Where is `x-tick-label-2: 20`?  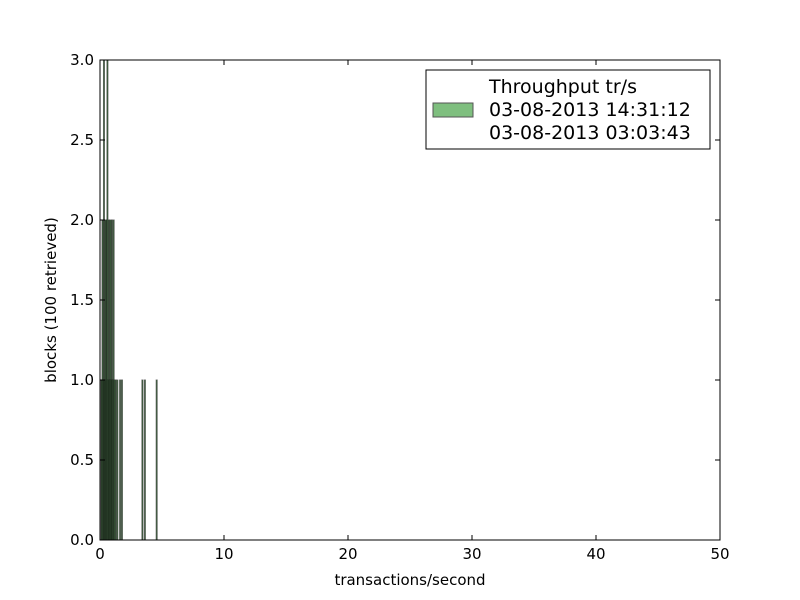 x-tick-label-2: 20 is located at coordinates (347, 554).